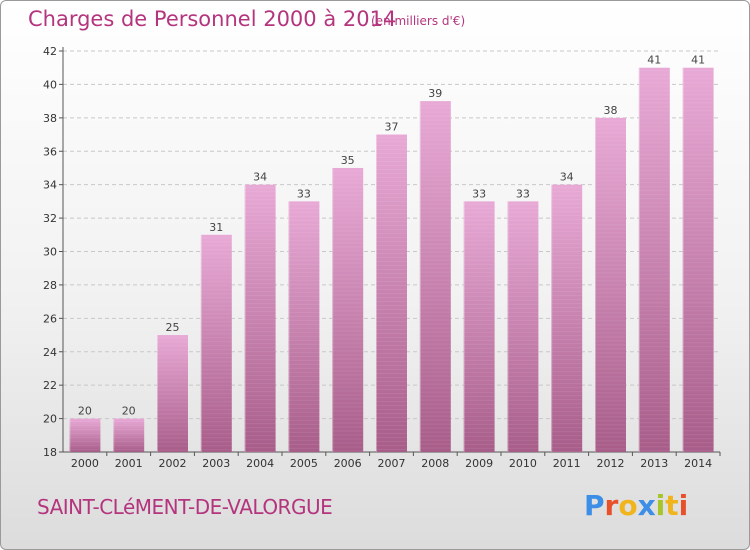 Image resolution: width=750 pixels, height=550 pixels. I want to click on x-tick-label: 2000, so click(85, 463).